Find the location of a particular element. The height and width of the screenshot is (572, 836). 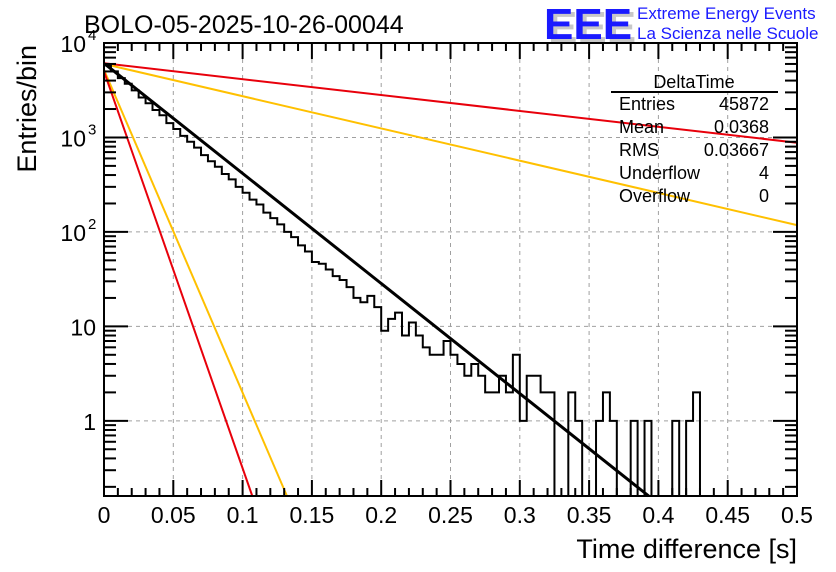

stats-value: 0.0368 is located at coordinates (741, 127).